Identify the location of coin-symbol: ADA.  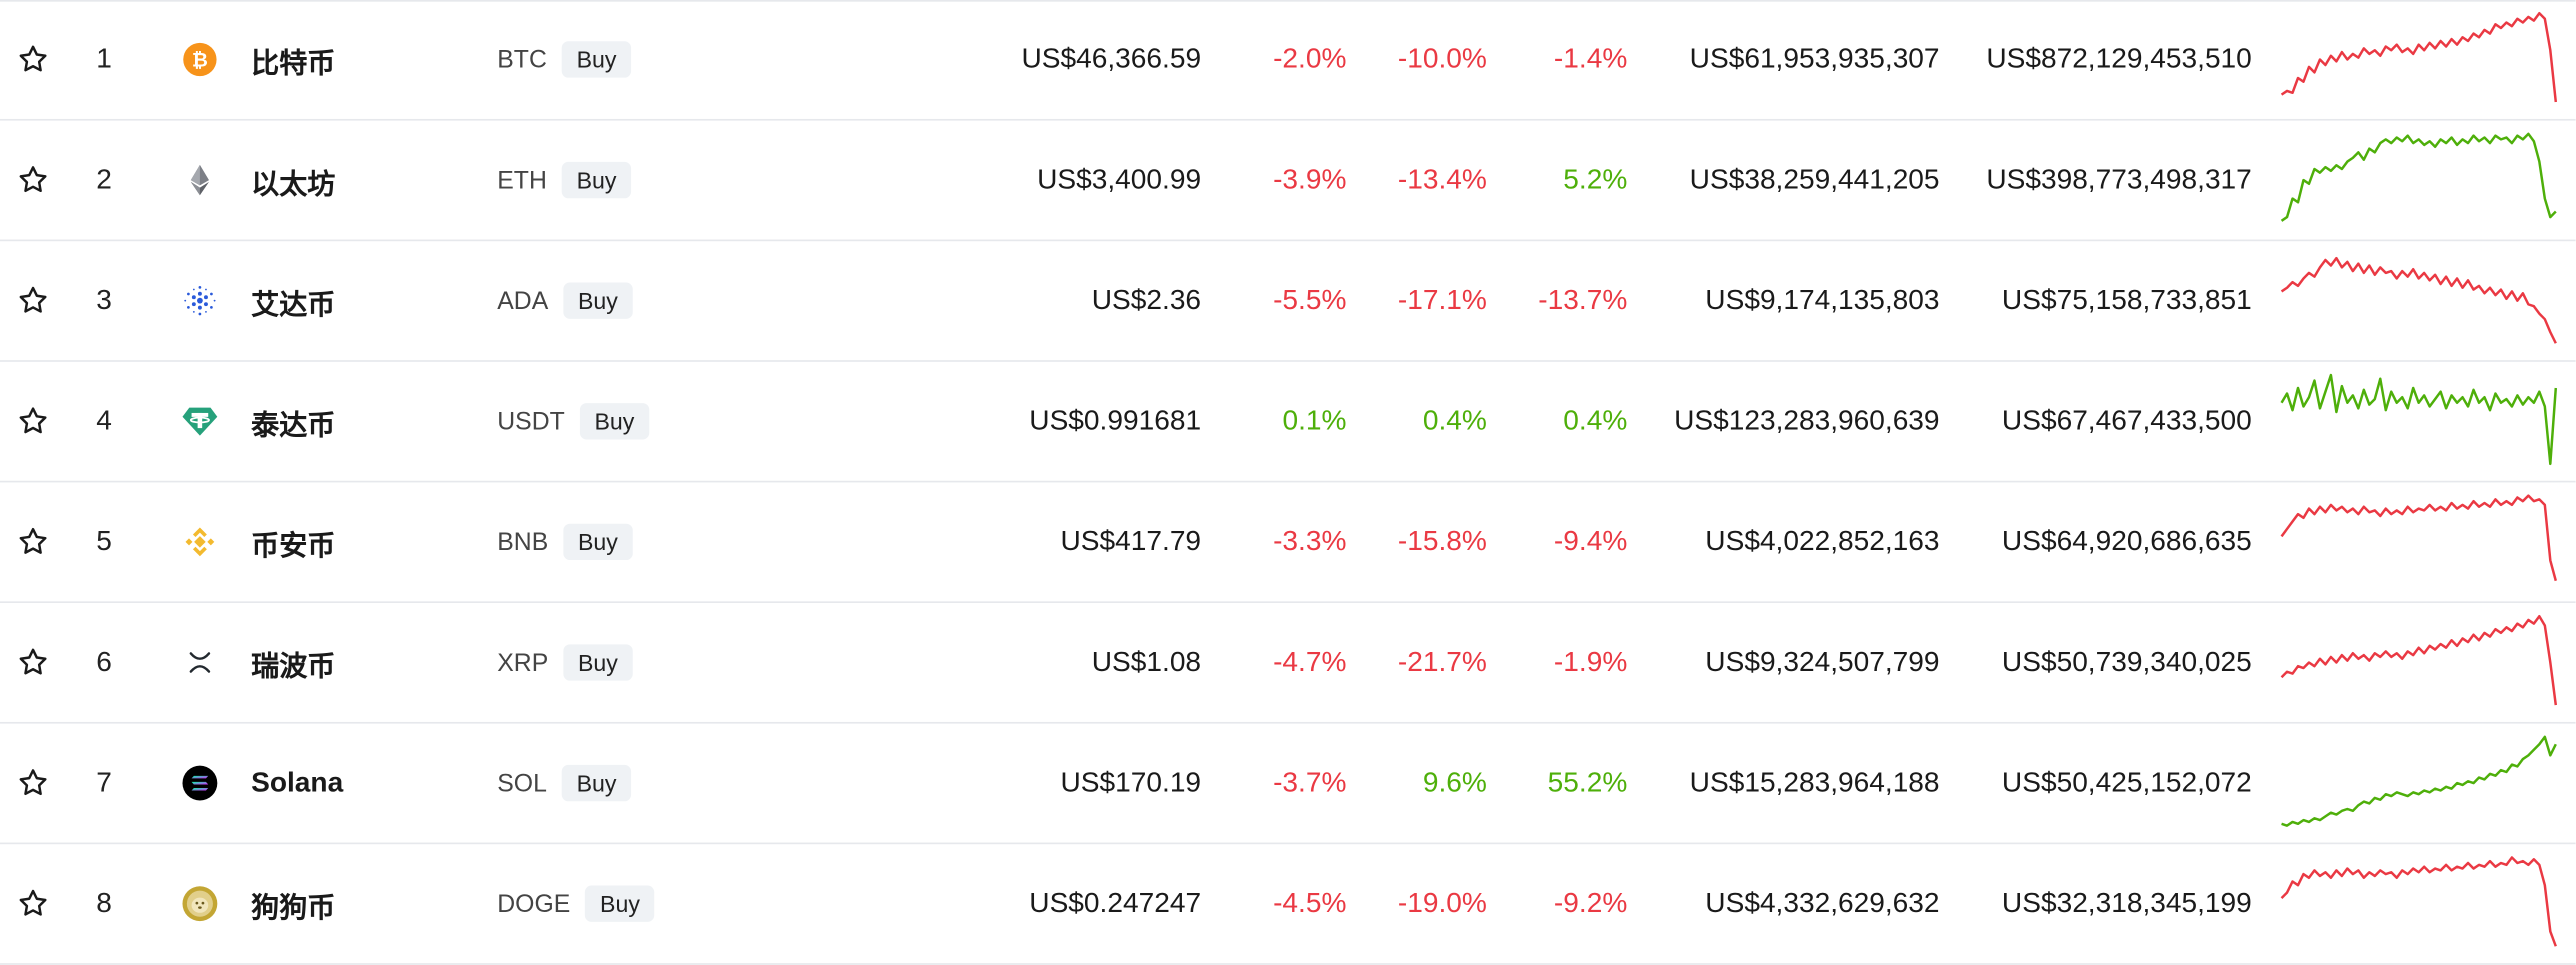
(523, 300).